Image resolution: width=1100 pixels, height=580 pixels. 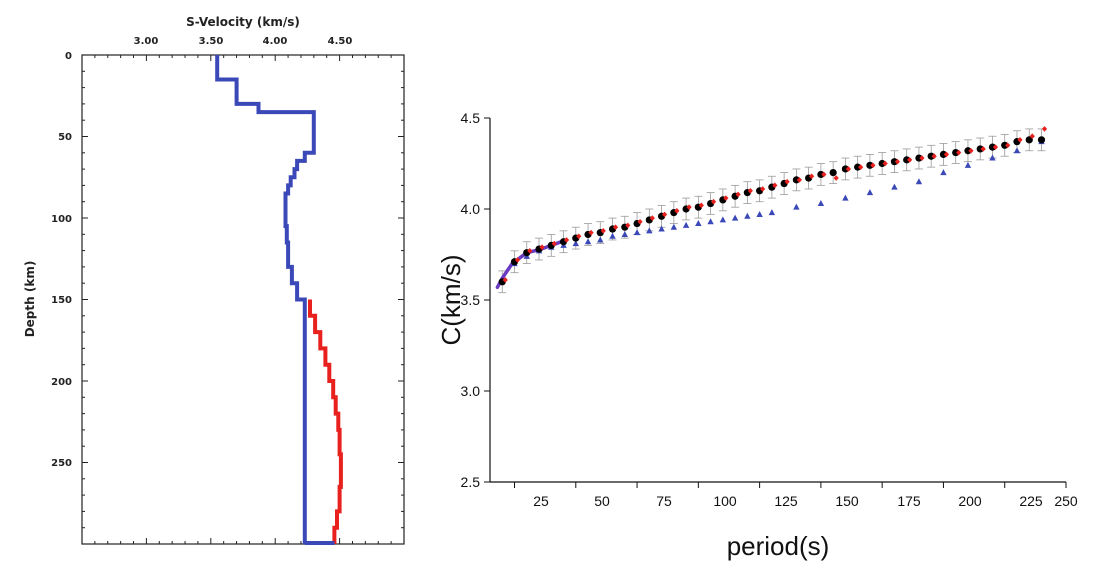 I want to click on right-y-tick-label: 3.5, so click(x=471, y=300).